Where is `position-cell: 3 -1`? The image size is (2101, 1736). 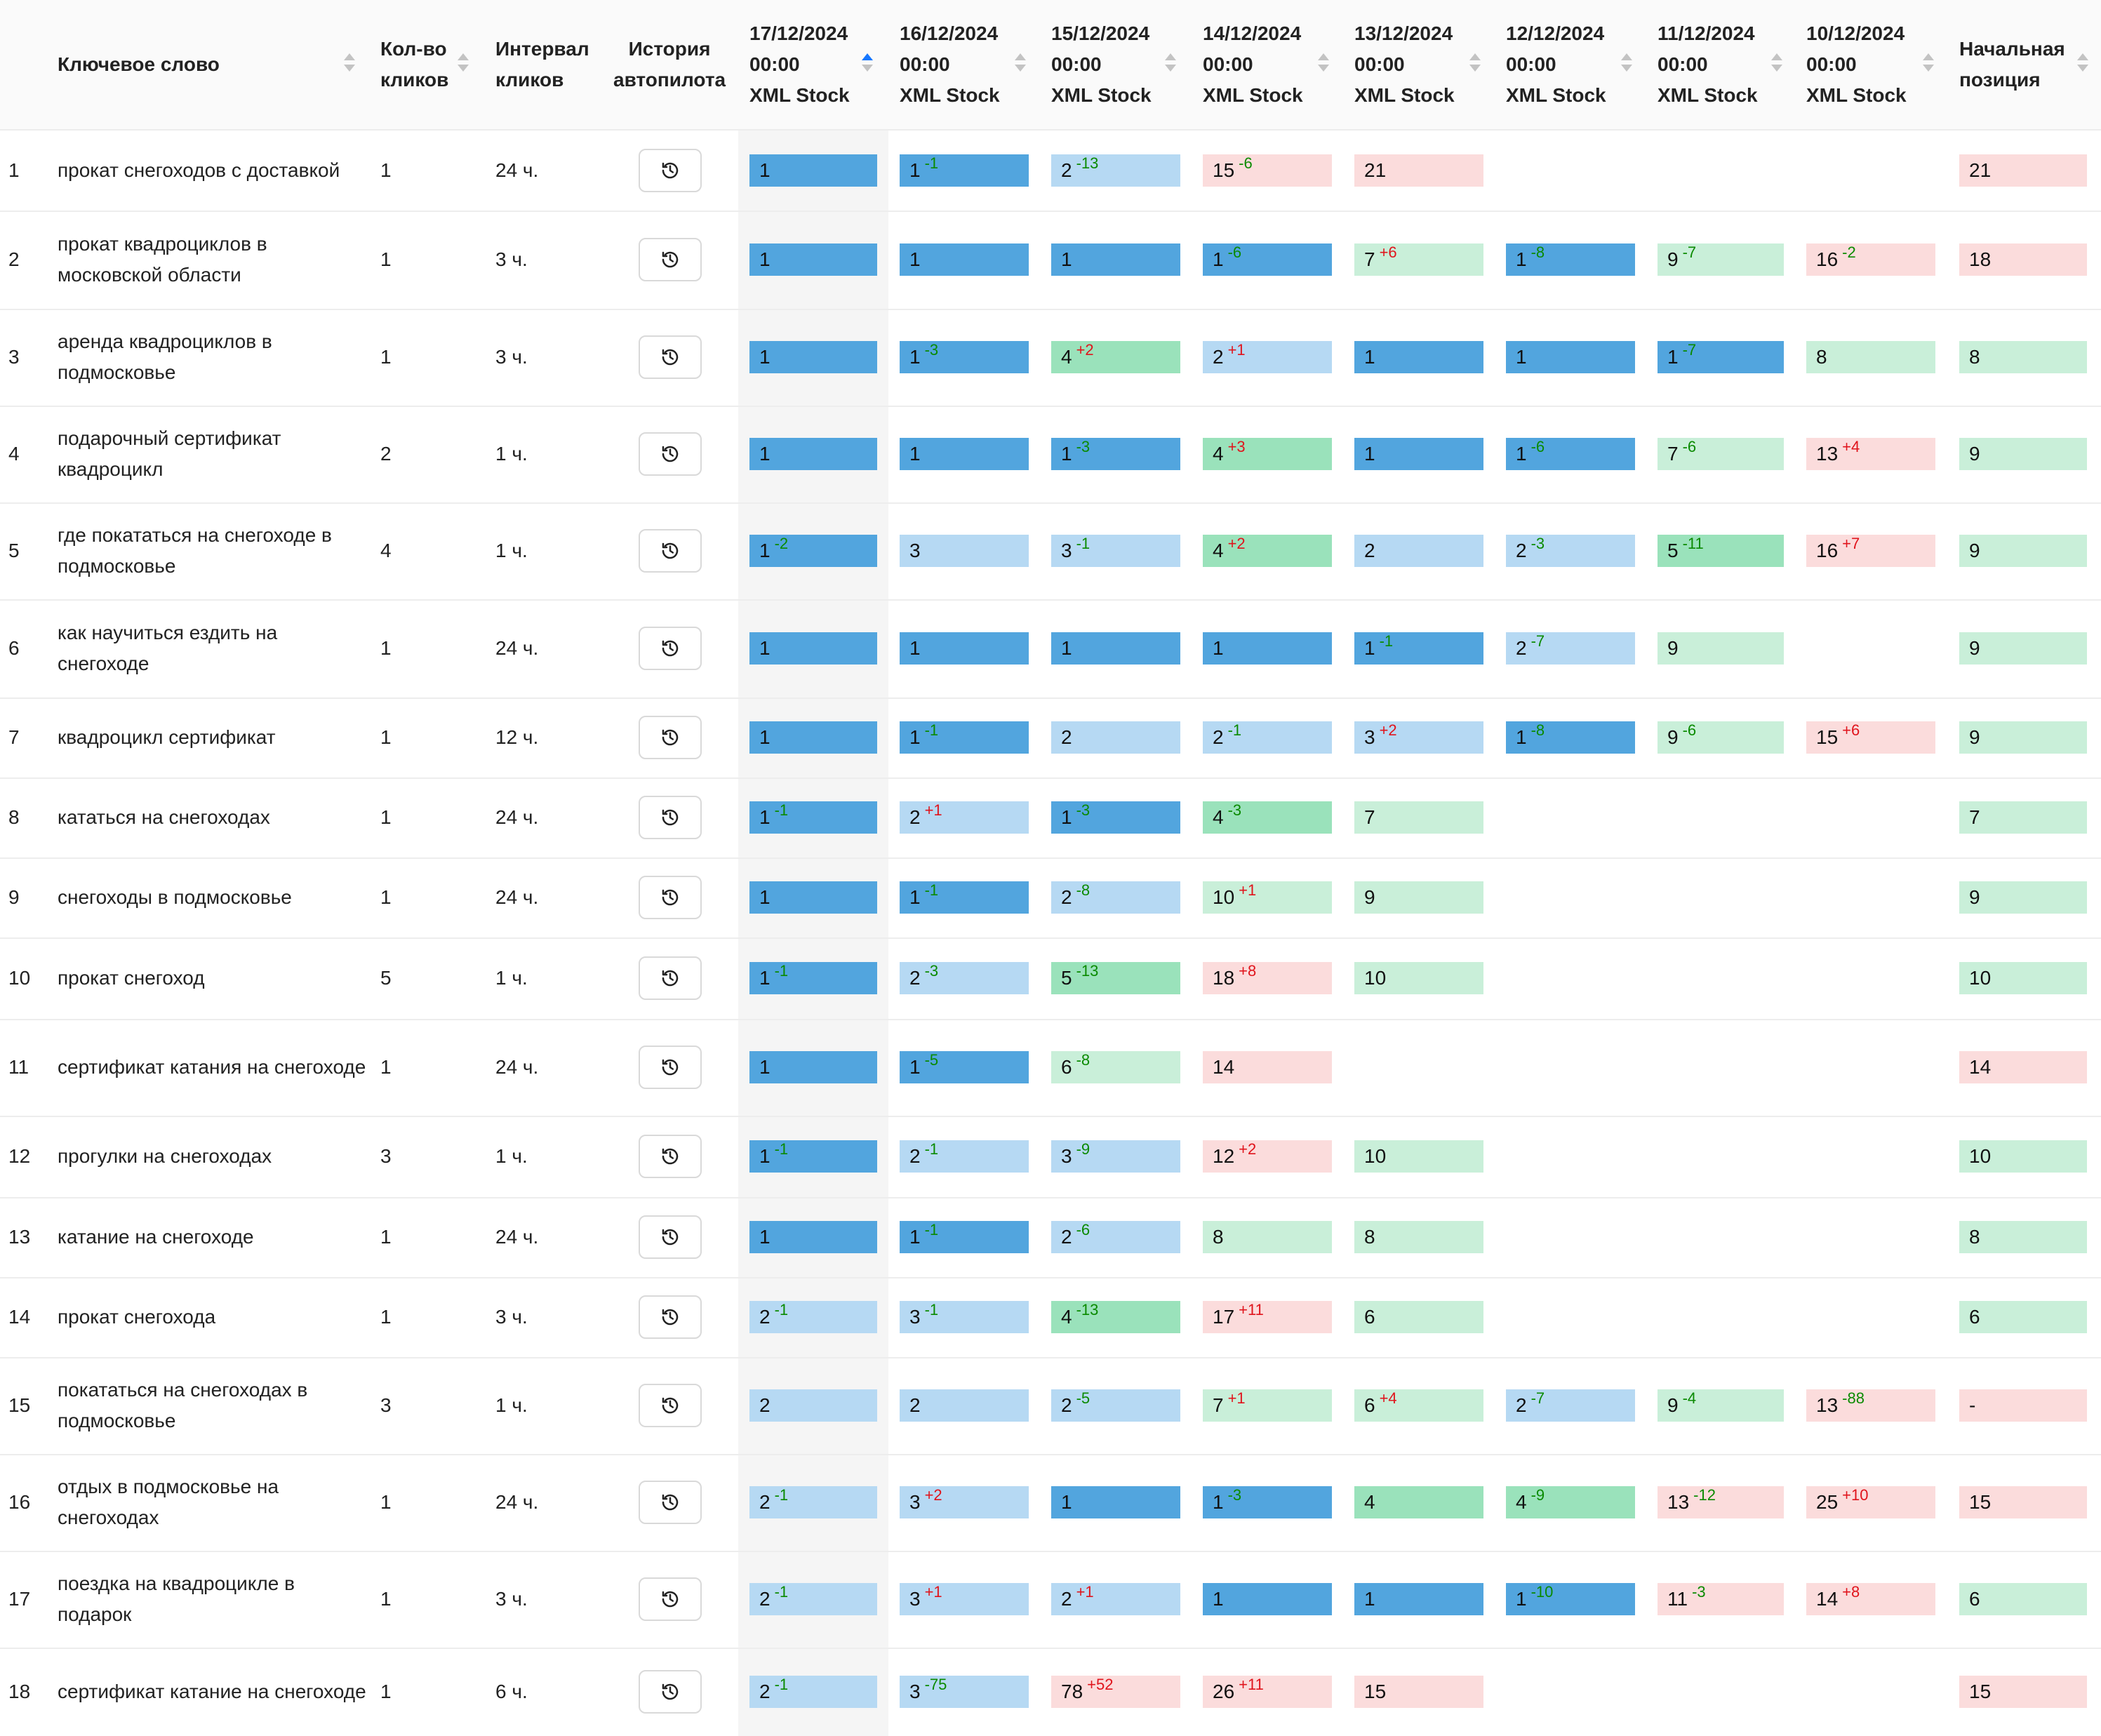 position-cell: 3 -1 is located at coordinates (1115, 551).